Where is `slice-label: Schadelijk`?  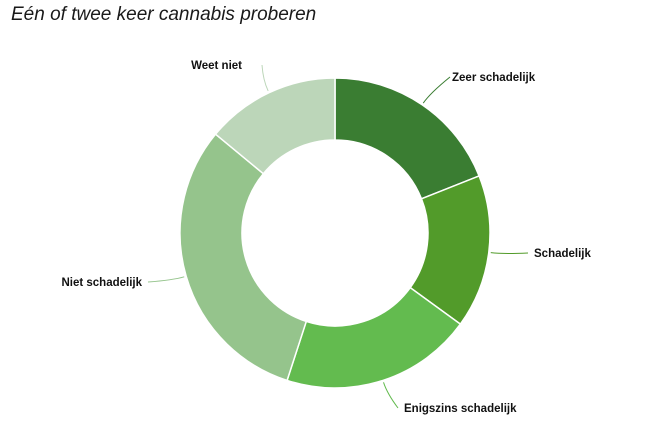 slice-label: Schadelijk is located at coordinates (562, 254).